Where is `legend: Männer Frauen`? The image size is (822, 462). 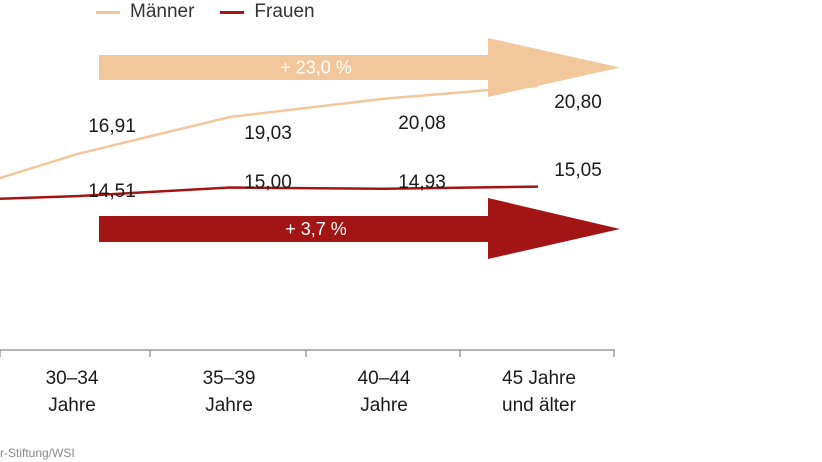 legend: Männer Frauen is located at coordinates (205, 12).